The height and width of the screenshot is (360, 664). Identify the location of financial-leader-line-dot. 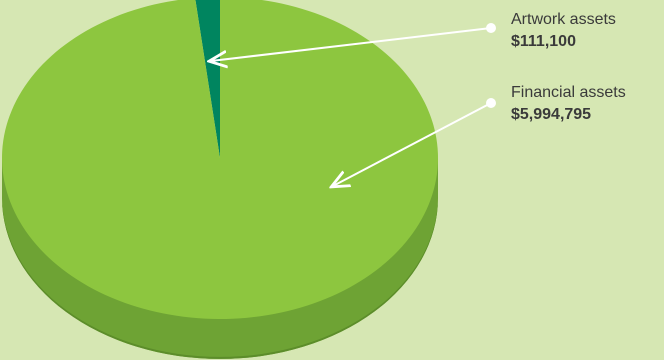
(491, 103).